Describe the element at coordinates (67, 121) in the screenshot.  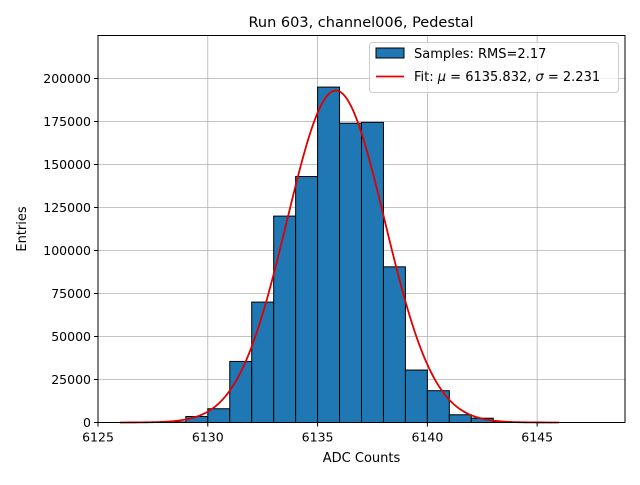
I see `y-tick-label: 175000` at that location.